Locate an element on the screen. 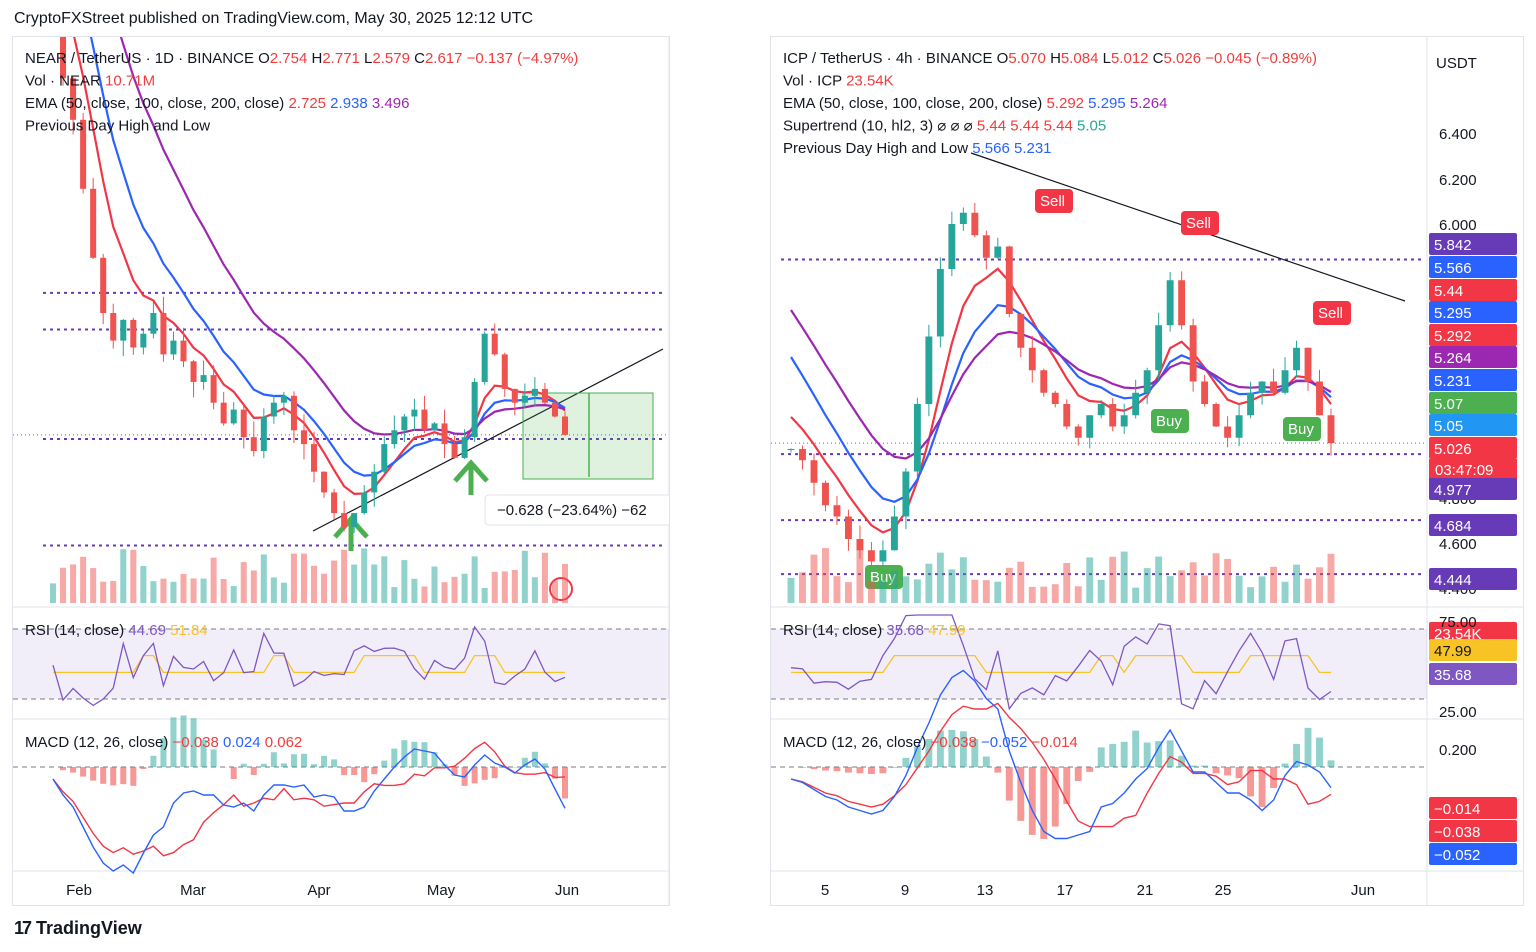 This screenshot has width=1536, height=952. svg-text: USDT is located at coordinates (1456, 63).